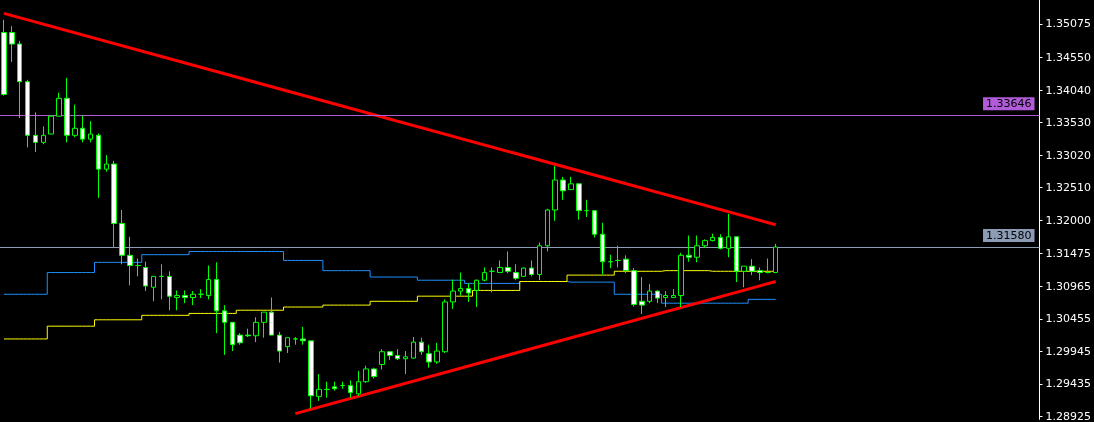  Describe the element at coordinates (1068, 24) in the screenshot. I see `y-tick-label: 1.35075` at that location.